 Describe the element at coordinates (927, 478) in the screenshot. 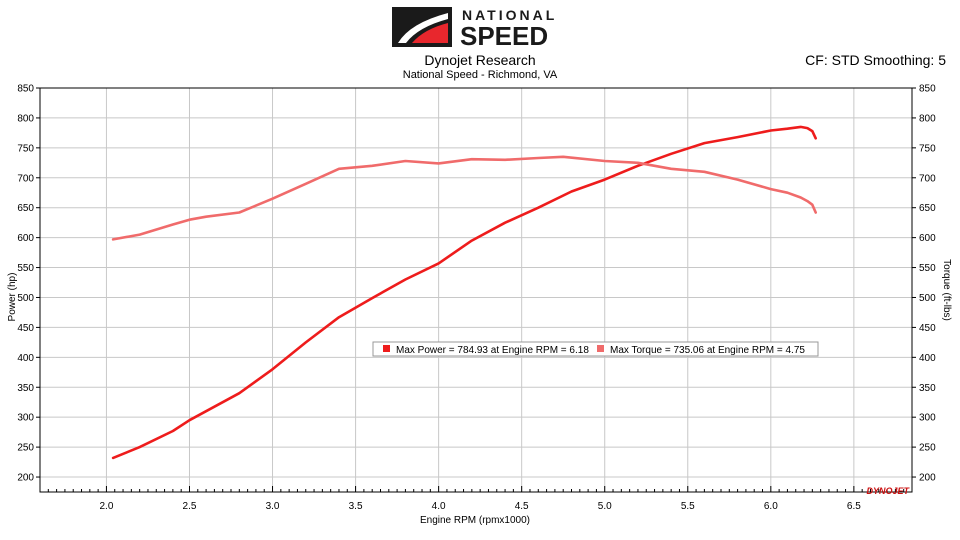

I see `y-right-tick-label: 200` at that location.